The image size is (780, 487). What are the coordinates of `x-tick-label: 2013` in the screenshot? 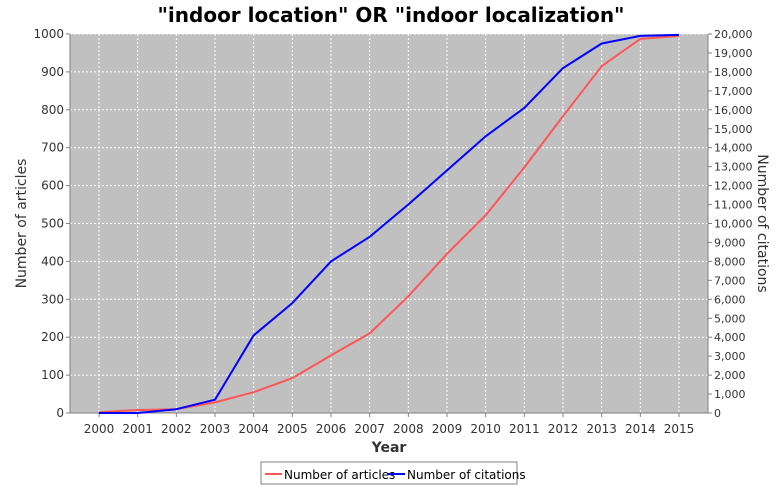 It's located at (601, 429).